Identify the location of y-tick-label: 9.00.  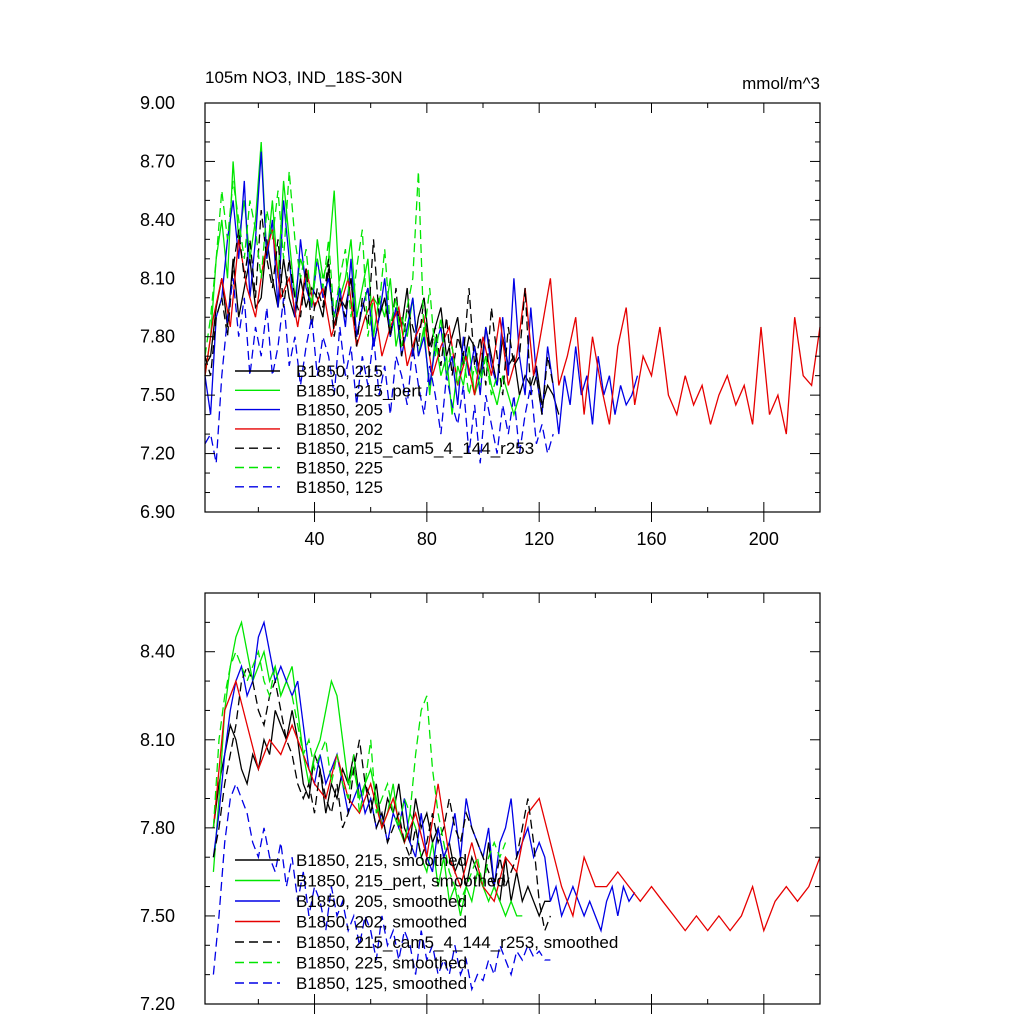
(157, 103).